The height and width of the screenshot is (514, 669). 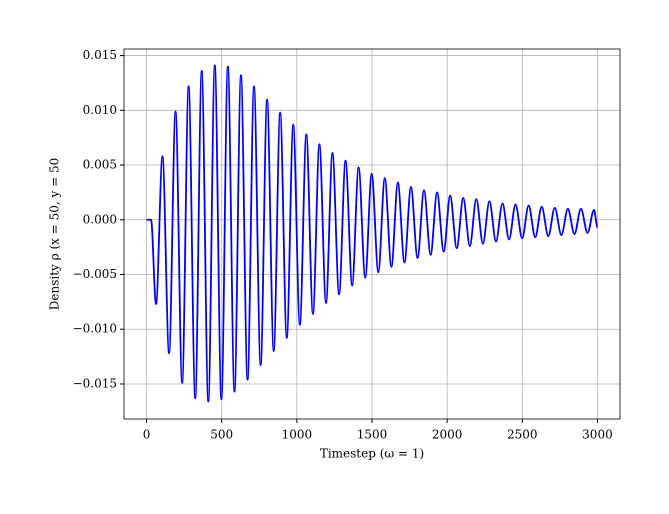 I want to click on y-axis-label: Density ρ (x = 50, y = 50, so click(x=55, y=234).